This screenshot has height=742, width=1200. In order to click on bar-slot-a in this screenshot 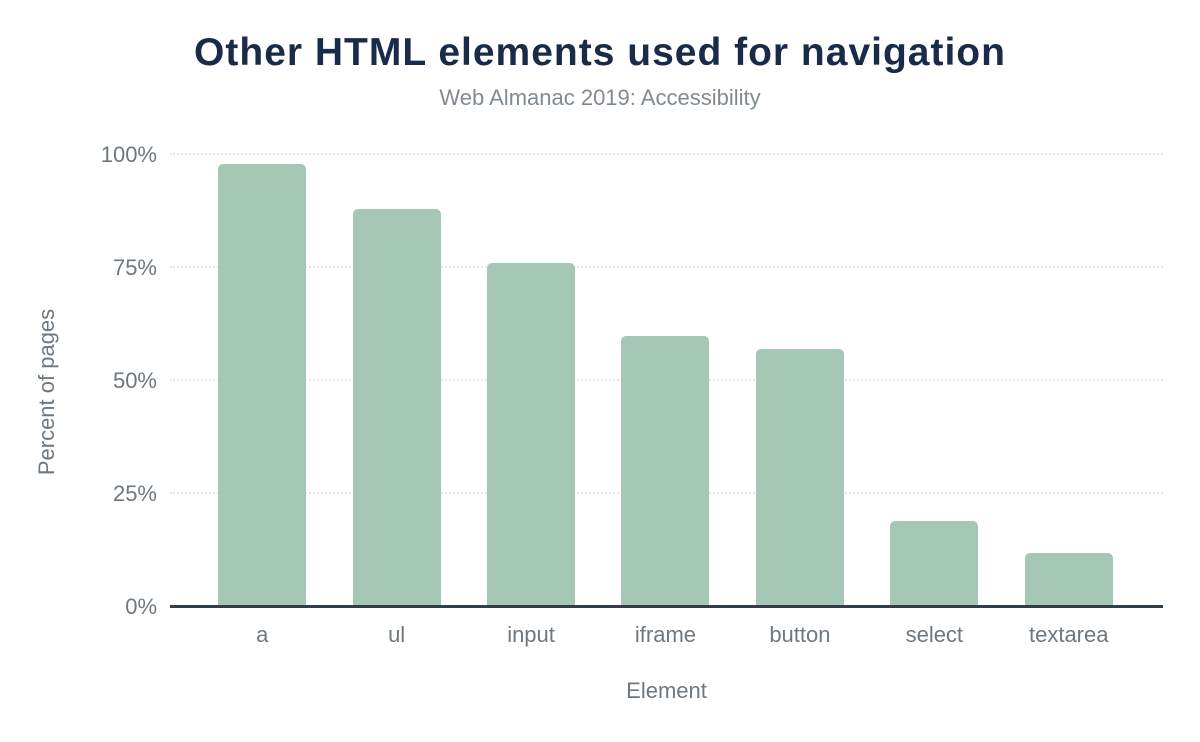, I will do `click(262, 381)`.